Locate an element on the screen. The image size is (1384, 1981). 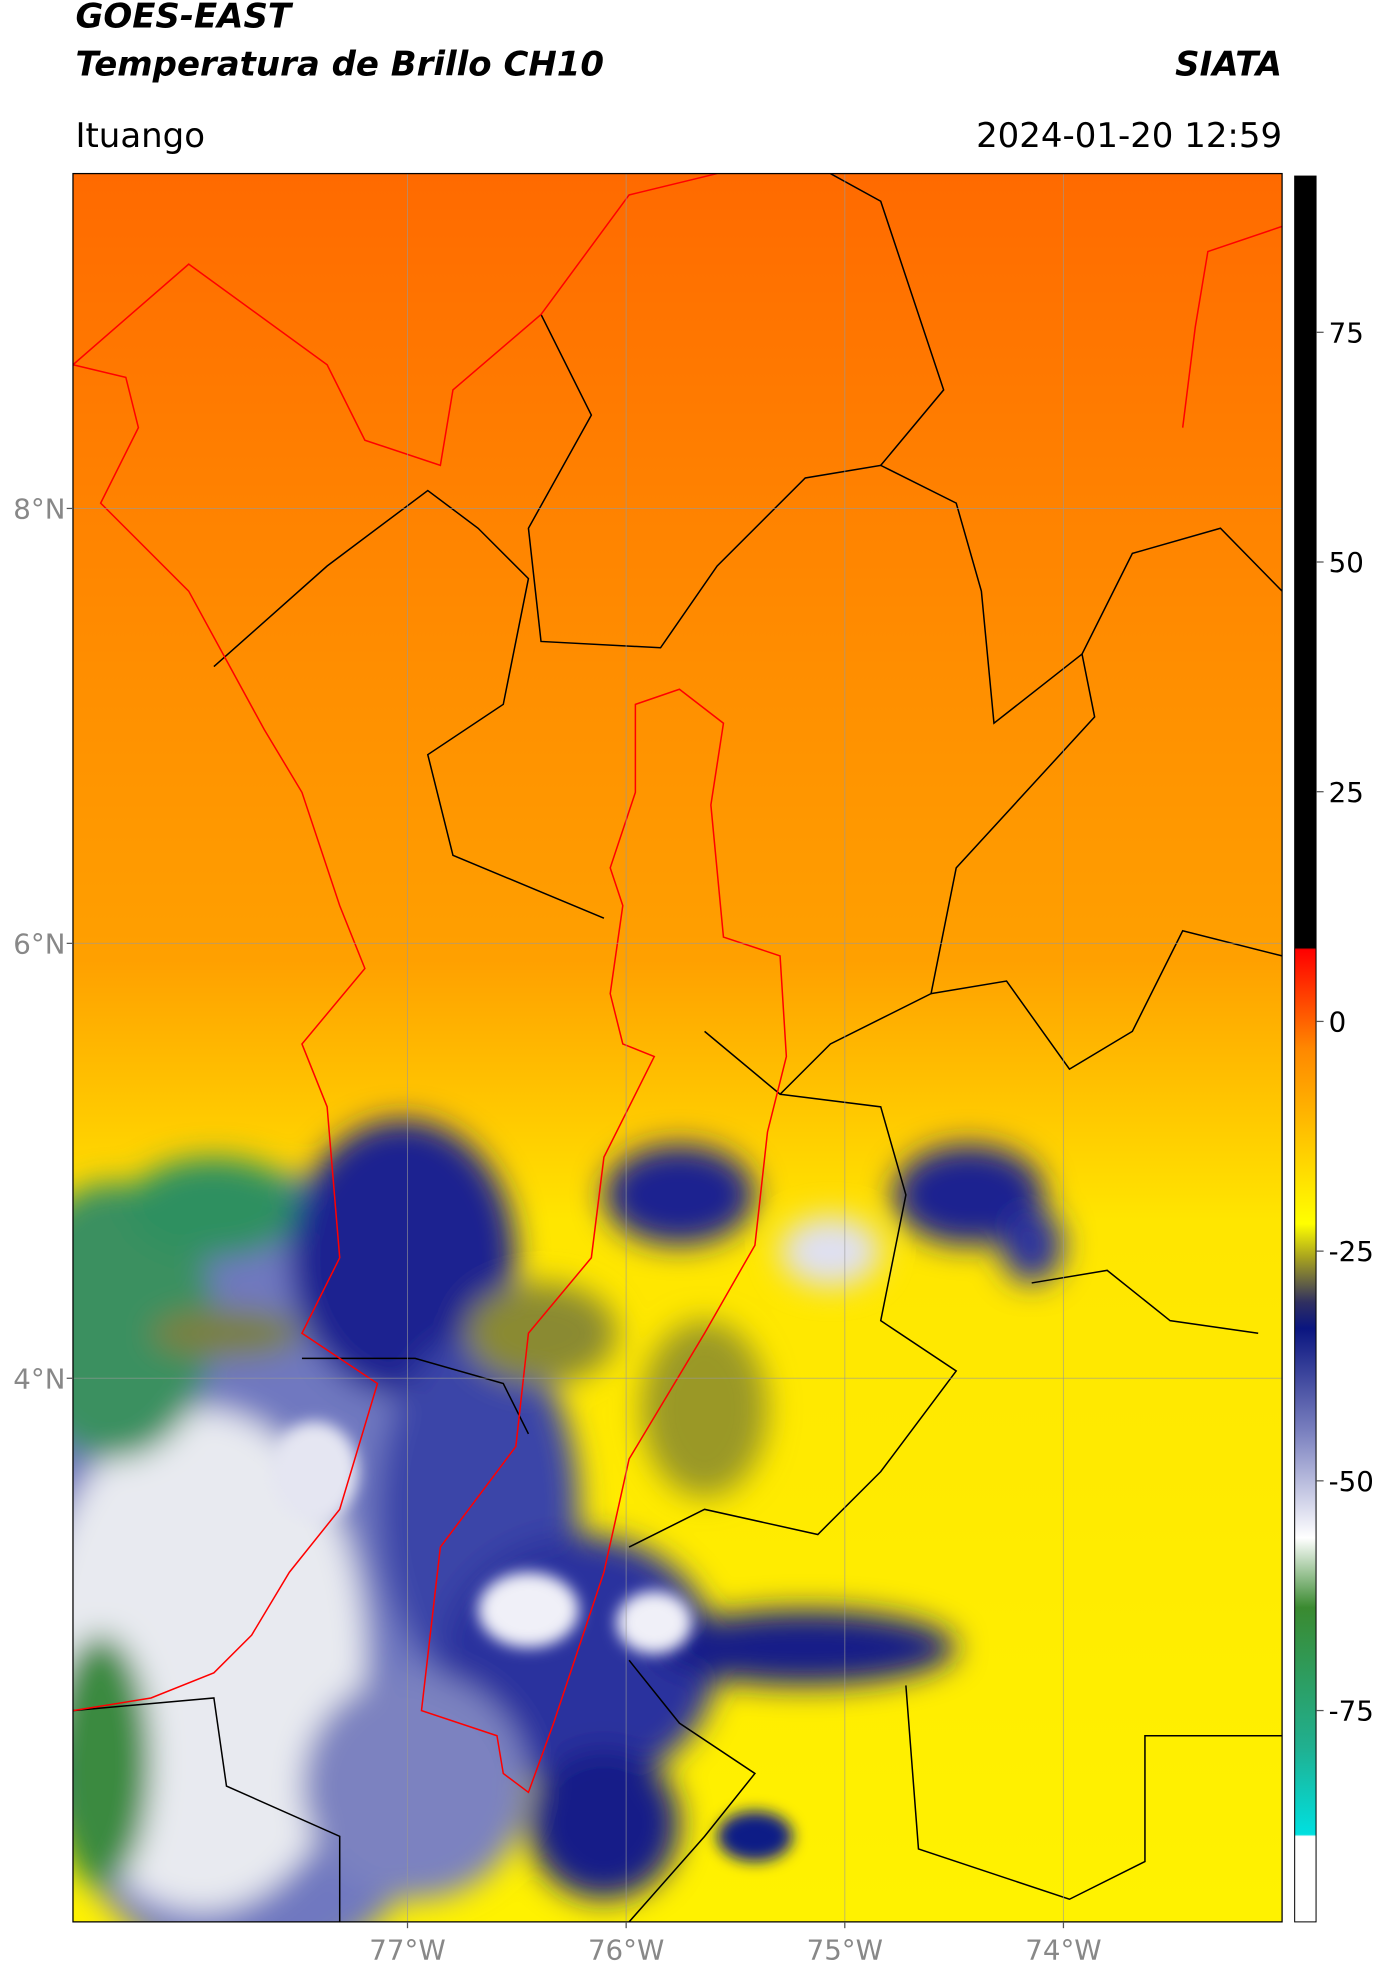
colorbar-tick-label: -50 is located at coordinates (1351, 1481).